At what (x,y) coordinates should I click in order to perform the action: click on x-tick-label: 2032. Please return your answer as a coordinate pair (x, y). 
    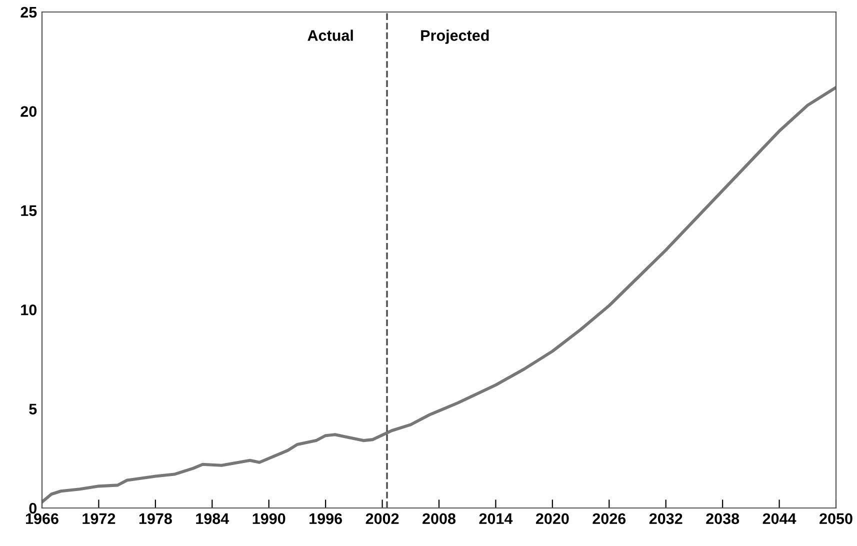
    Looking at the image, I should click on (665, 518).